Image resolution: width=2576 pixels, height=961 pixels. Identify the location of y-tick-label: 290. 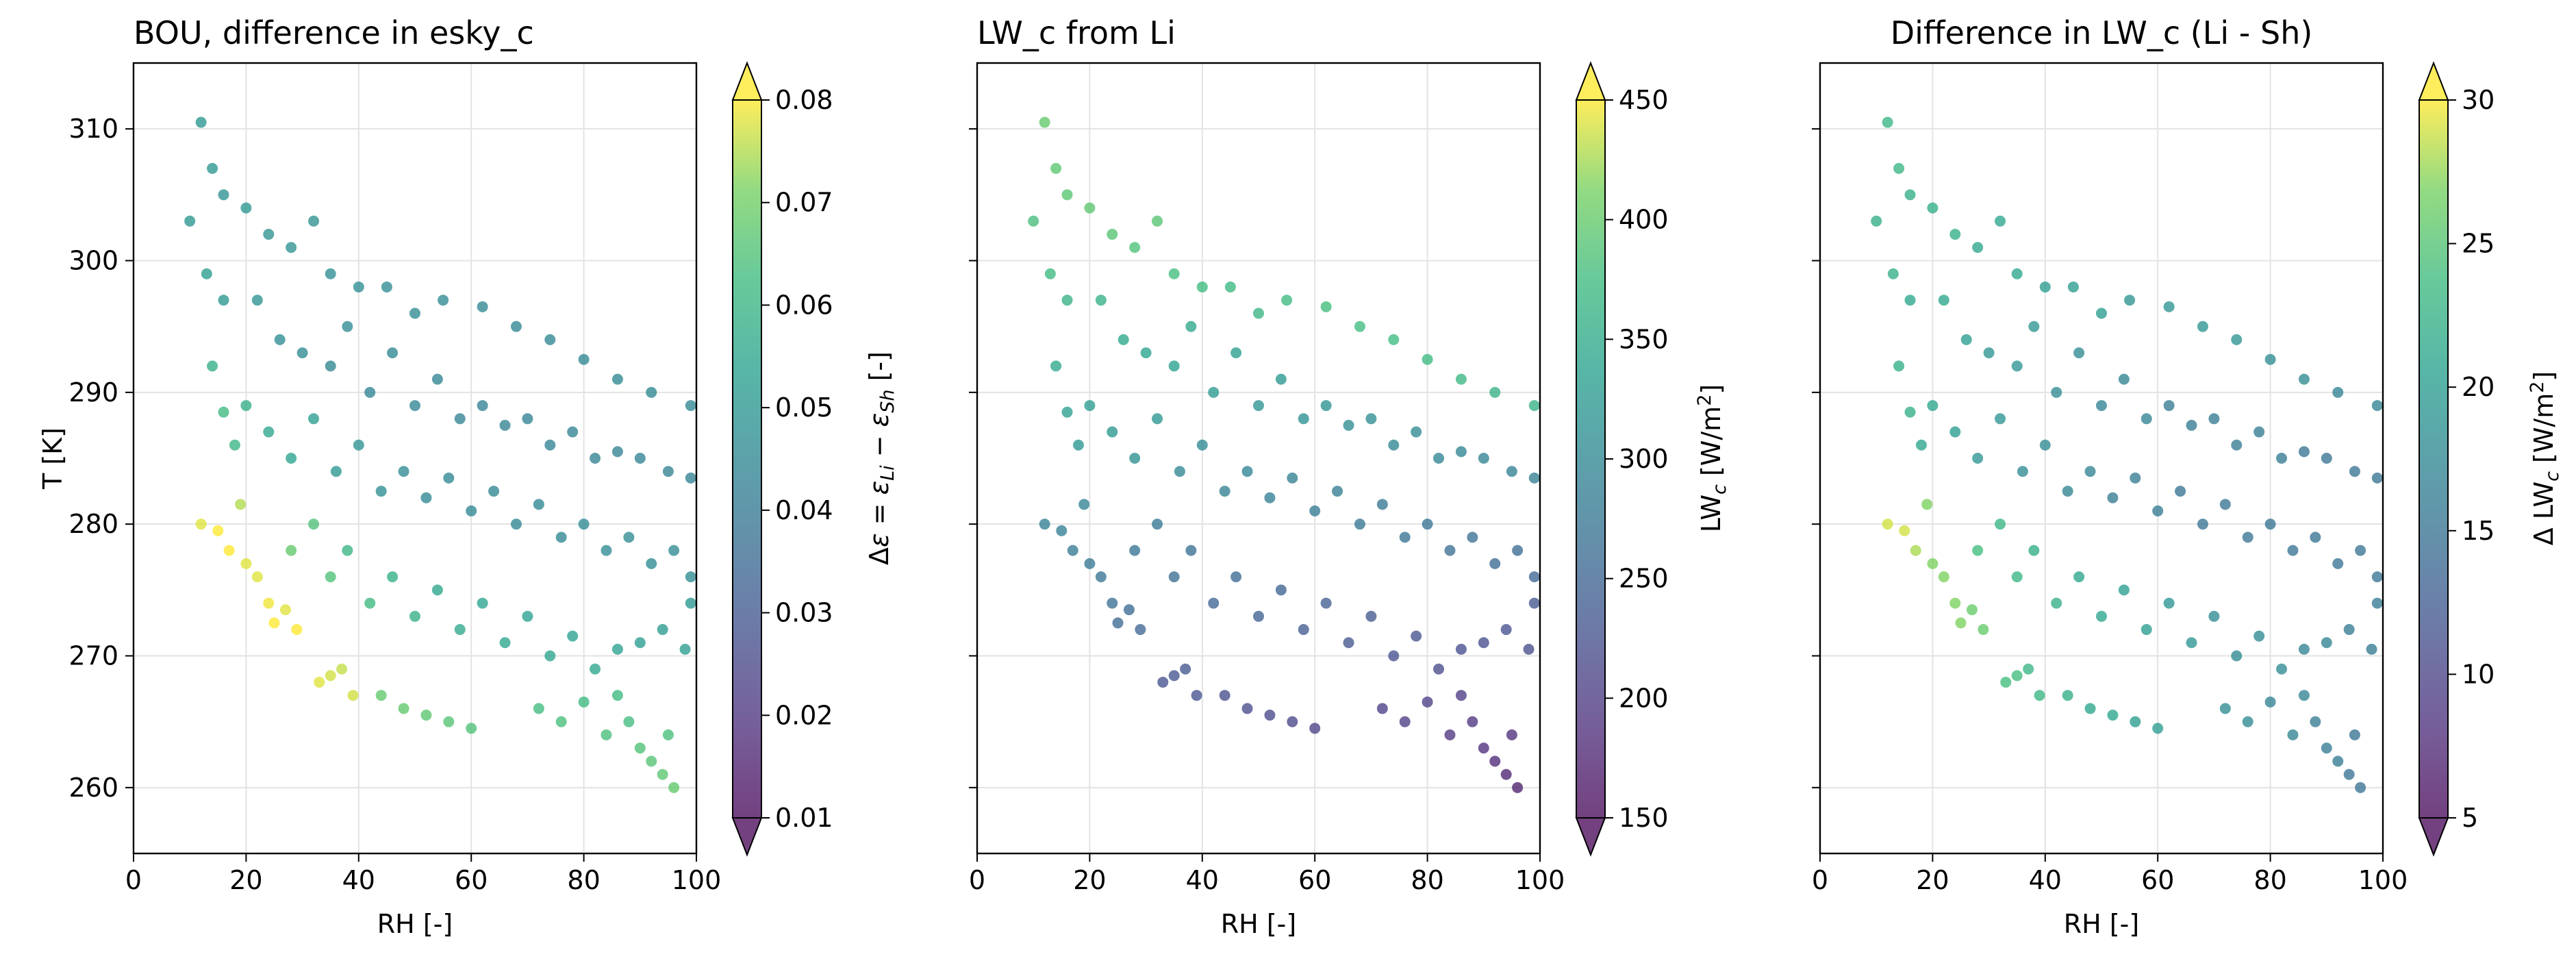
(93, 393).